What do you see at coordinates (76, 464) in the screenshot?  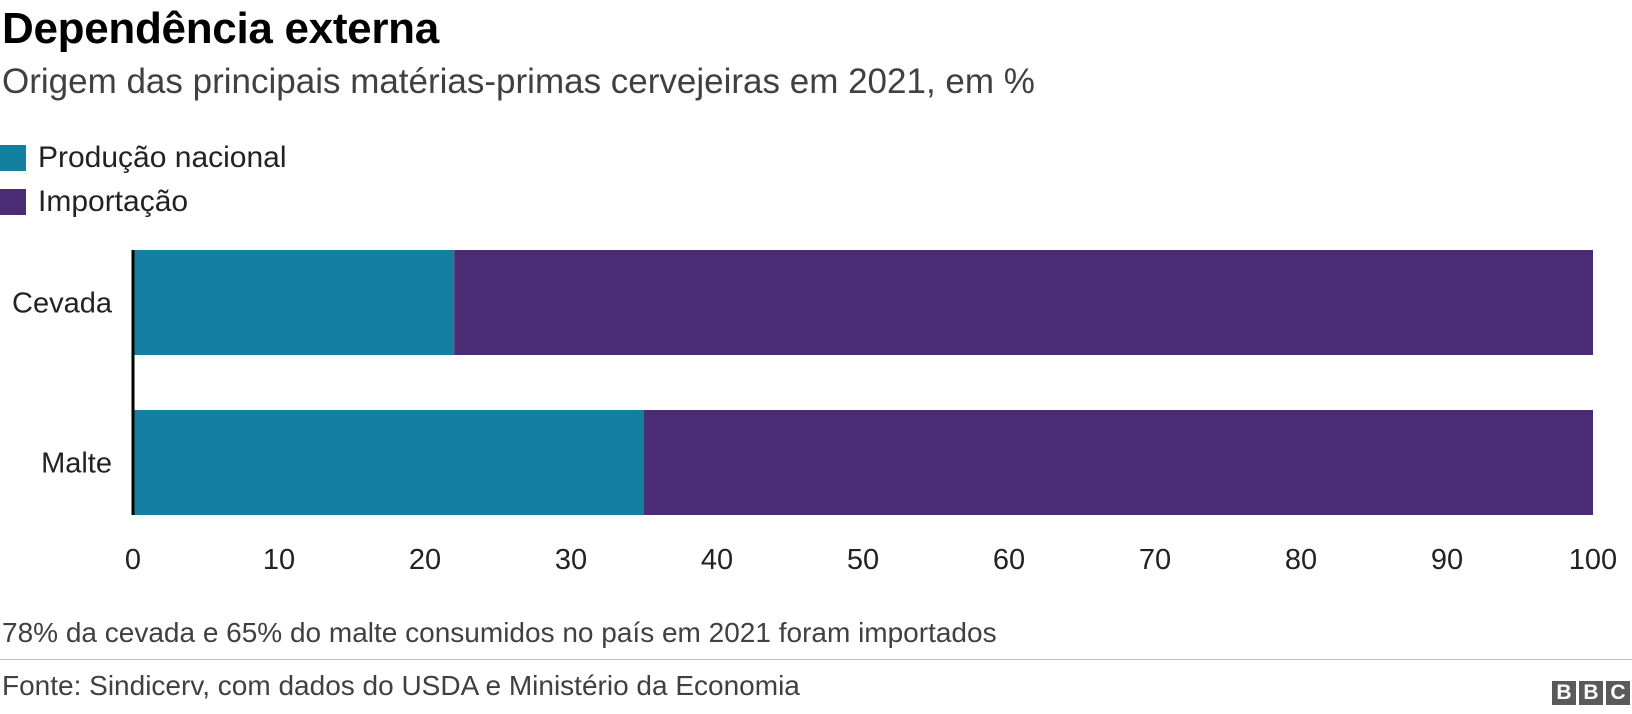 I see `category-label: Malte` at bounding box center [76, 464].